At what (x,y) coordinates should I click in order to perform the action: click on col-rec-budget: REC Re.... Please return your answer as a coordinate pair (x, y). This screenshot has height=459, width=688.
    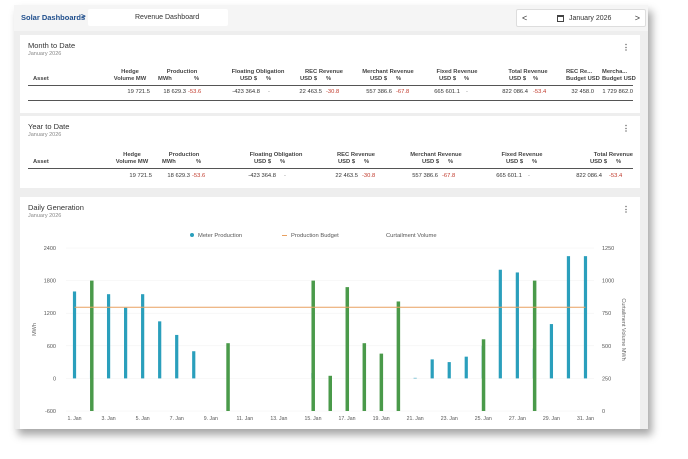
    Looking at the image, I should click on (579, 72).